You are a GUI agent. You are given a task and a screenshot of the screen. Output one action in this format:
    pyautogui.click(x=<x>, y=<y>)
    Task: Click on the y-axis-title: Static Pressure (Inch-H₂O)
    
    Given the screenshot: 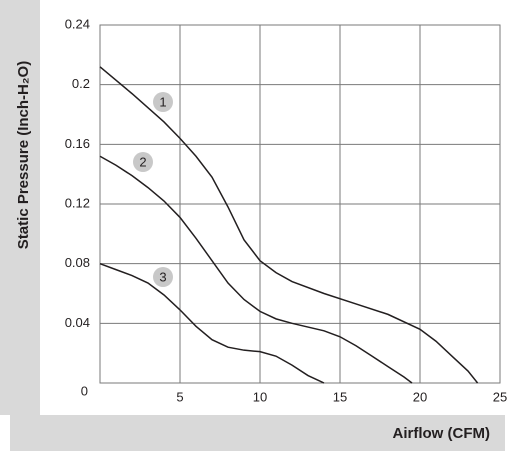 What is the action you would take?
    pyautogui.click(x=23, y=155)
    